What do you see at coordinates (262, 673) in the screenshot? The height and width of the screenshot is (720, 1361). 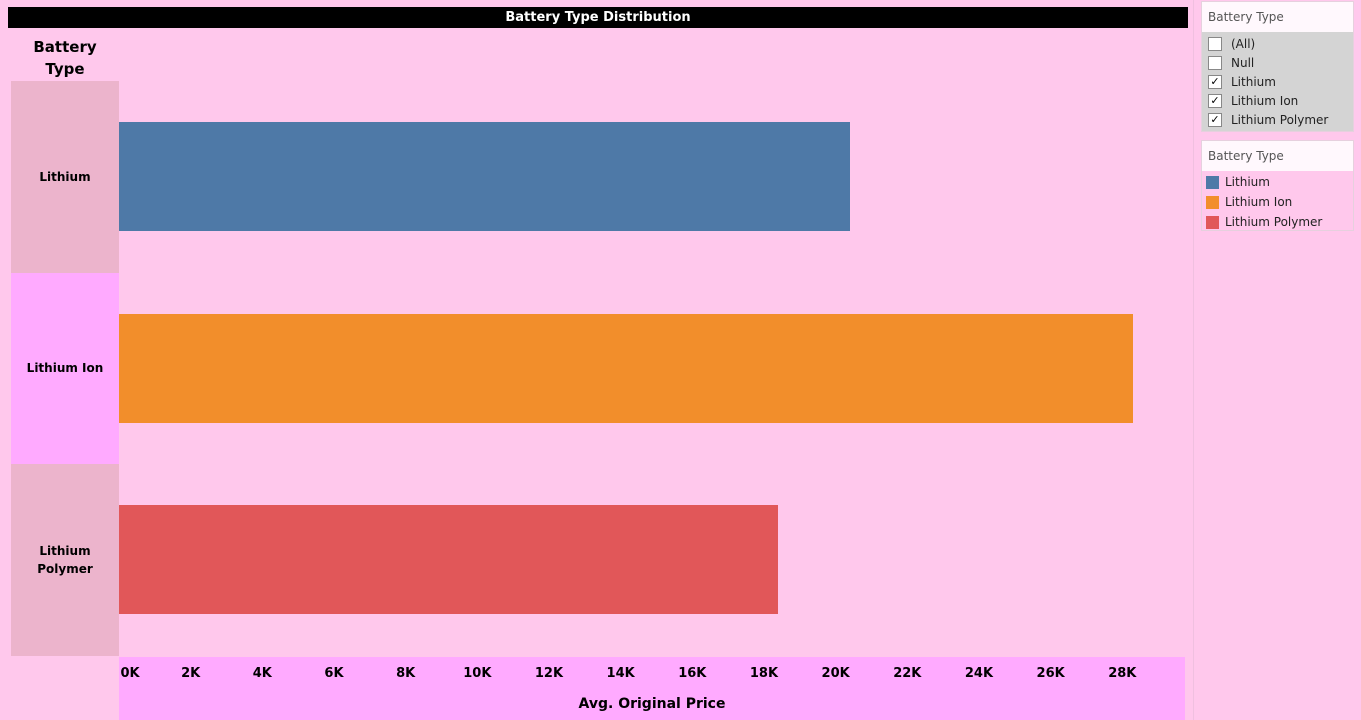 I see `x-tick-label: 4K` at bounding box center [262, 673].